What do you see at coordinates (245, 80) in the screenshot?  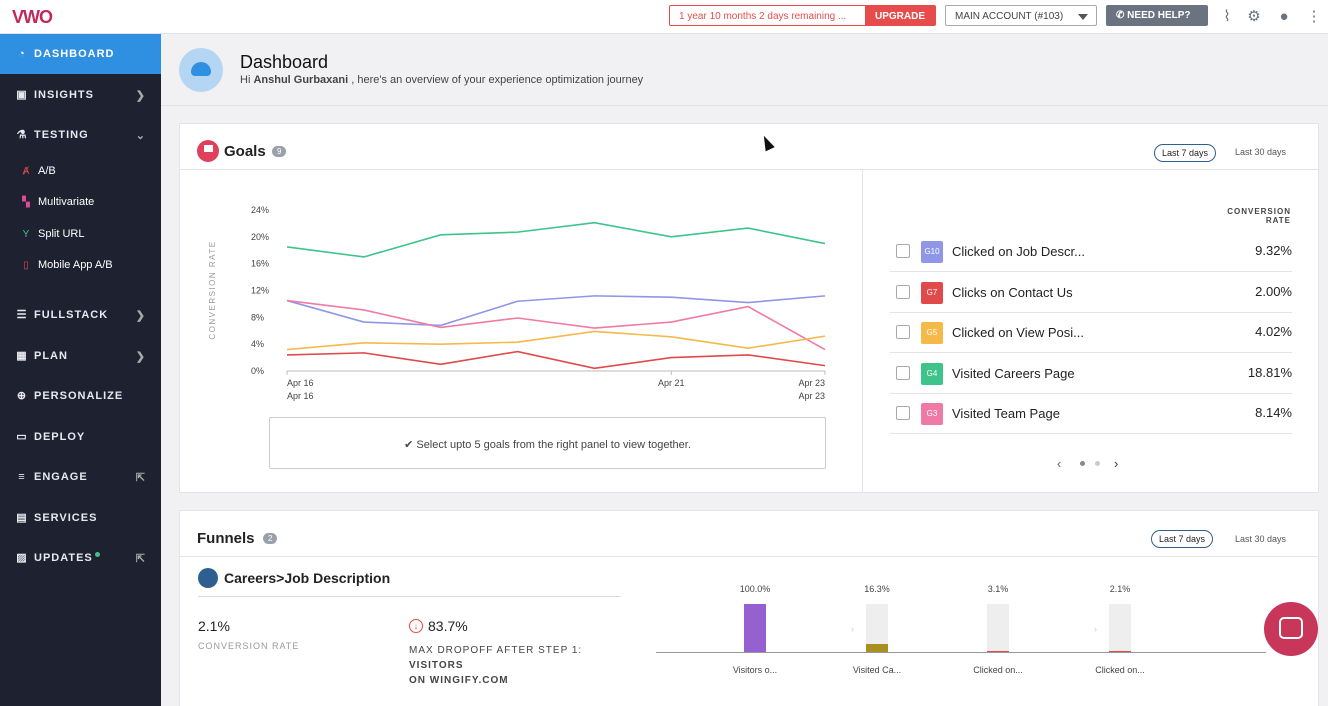 I see `greeting-prefix: Hi` at bounding box center [245, 80].